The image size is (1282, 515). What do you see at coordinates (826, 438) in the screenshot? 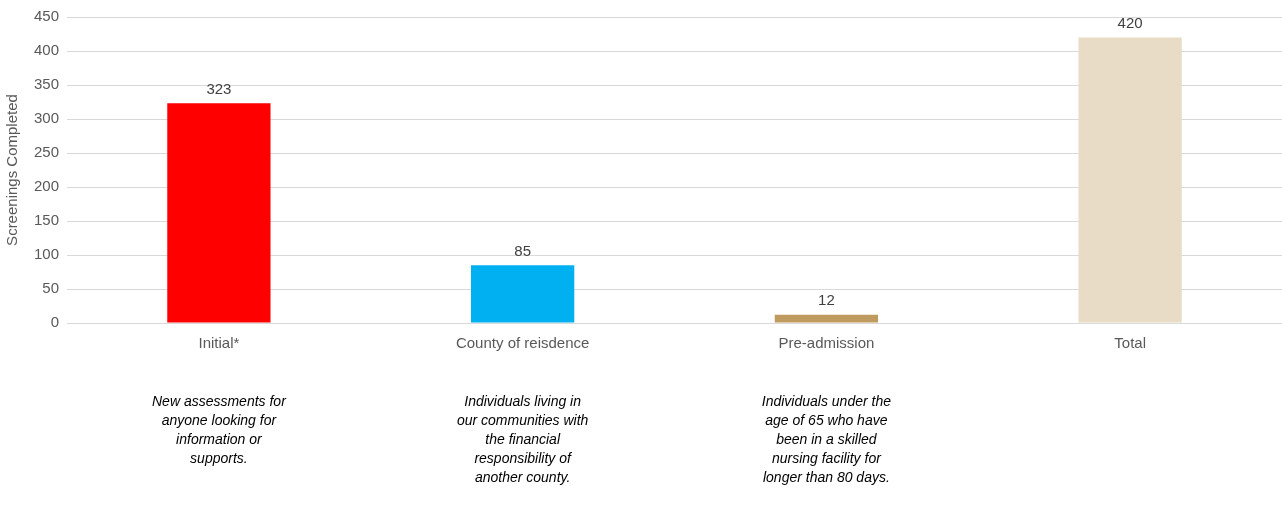
I see `text: Individuals under the age of 65 who have been in a skilled nursing facility for longer than 80 days.` at bounding box center [826, 438].